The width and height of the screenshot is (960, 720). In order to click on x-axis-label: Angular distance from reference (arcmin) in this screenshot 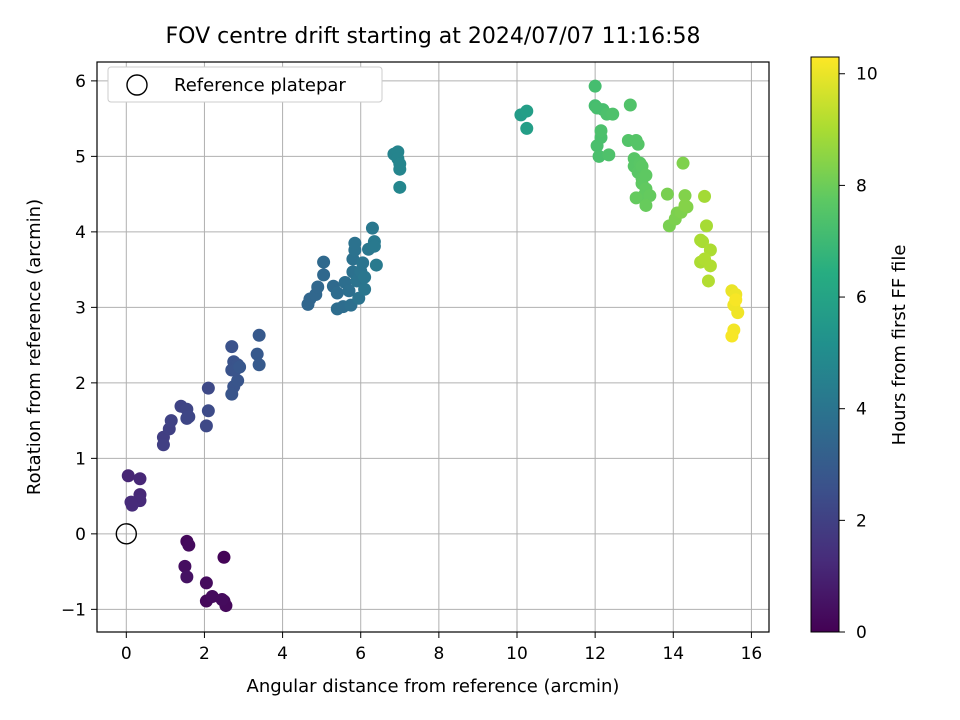, I will do `click(433, 686)`.